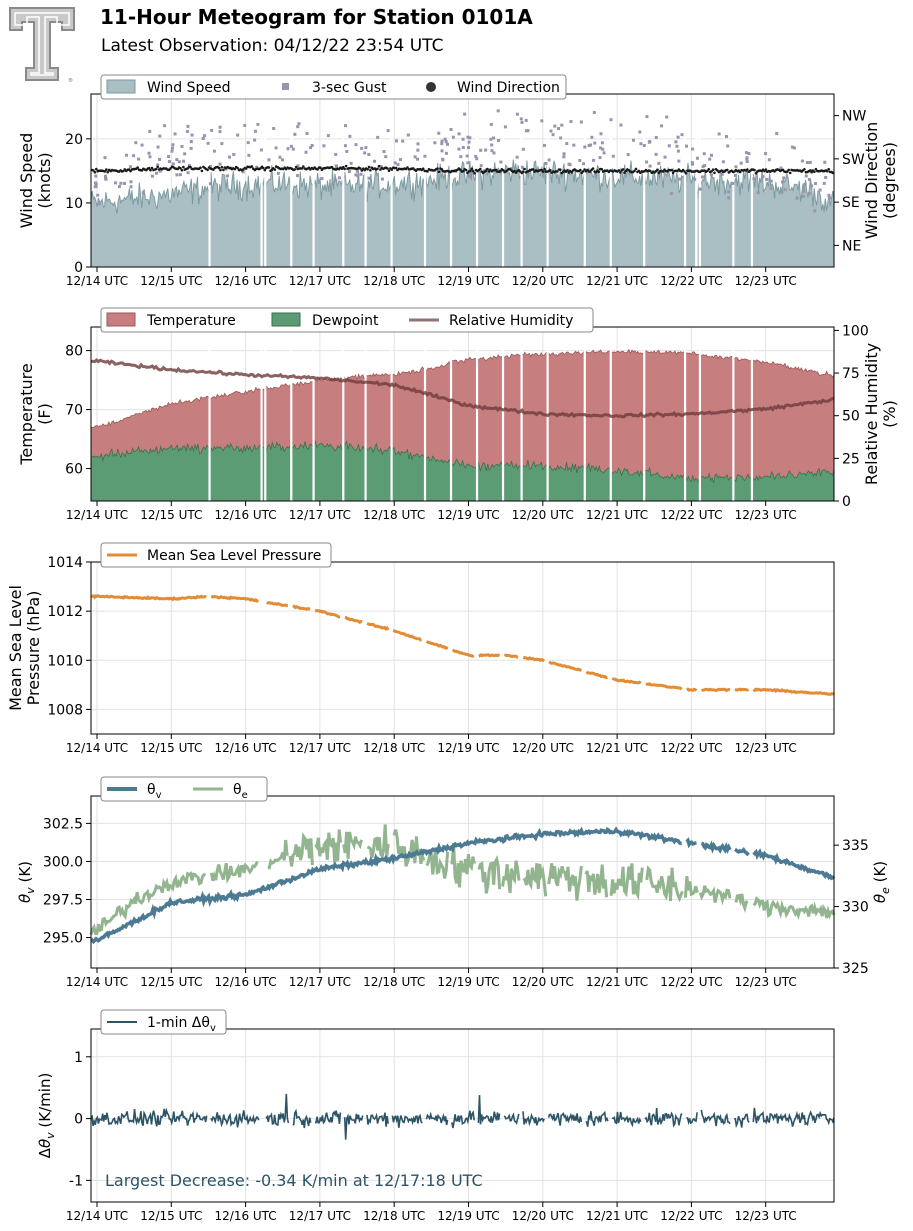 Image resolution: width=913 pixels, height=1231 pixels. I want to click on x-tick-label: 12/20 UTC, so click(543, 515).